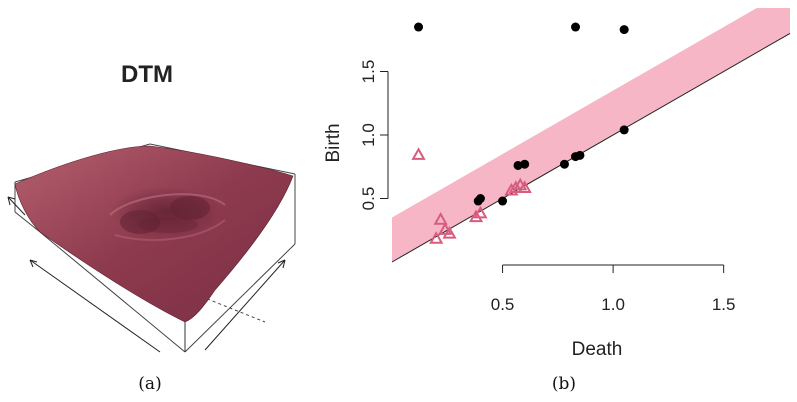 Image resolution: width=797 pixels, height=402 pixels. I want to click on caption-b: (b), so click(564, 384).